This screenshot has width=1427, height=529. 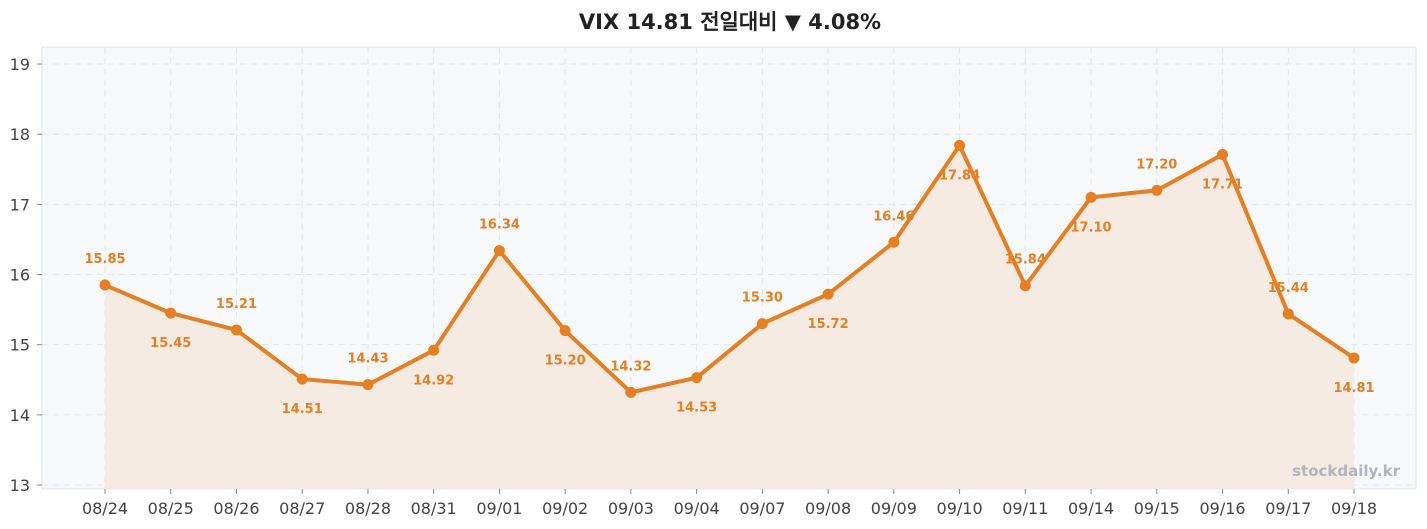 I want to click on data-label: 14.53, so click(x=696, y=408).